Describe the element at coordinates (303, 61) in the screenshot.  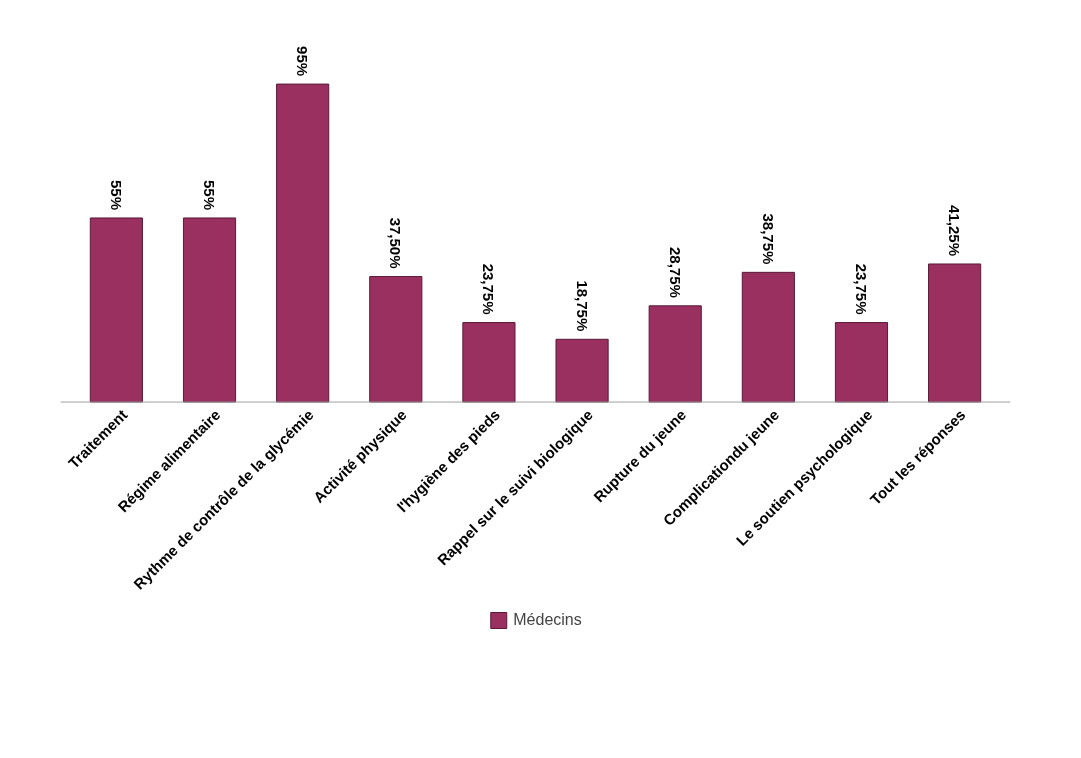
I see `data-label: 95%` at that location.